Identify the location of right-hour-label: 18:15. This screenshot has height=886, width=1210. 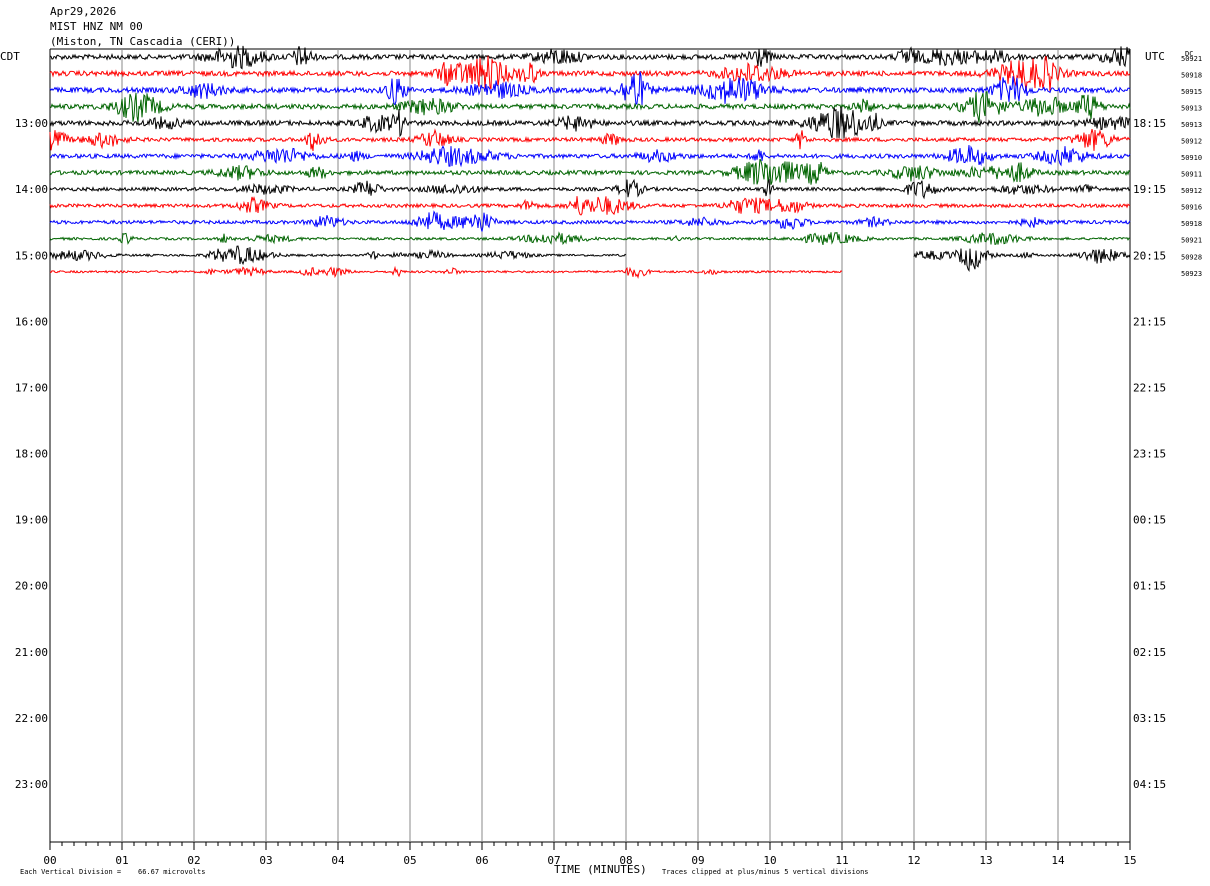
(1149, 123).